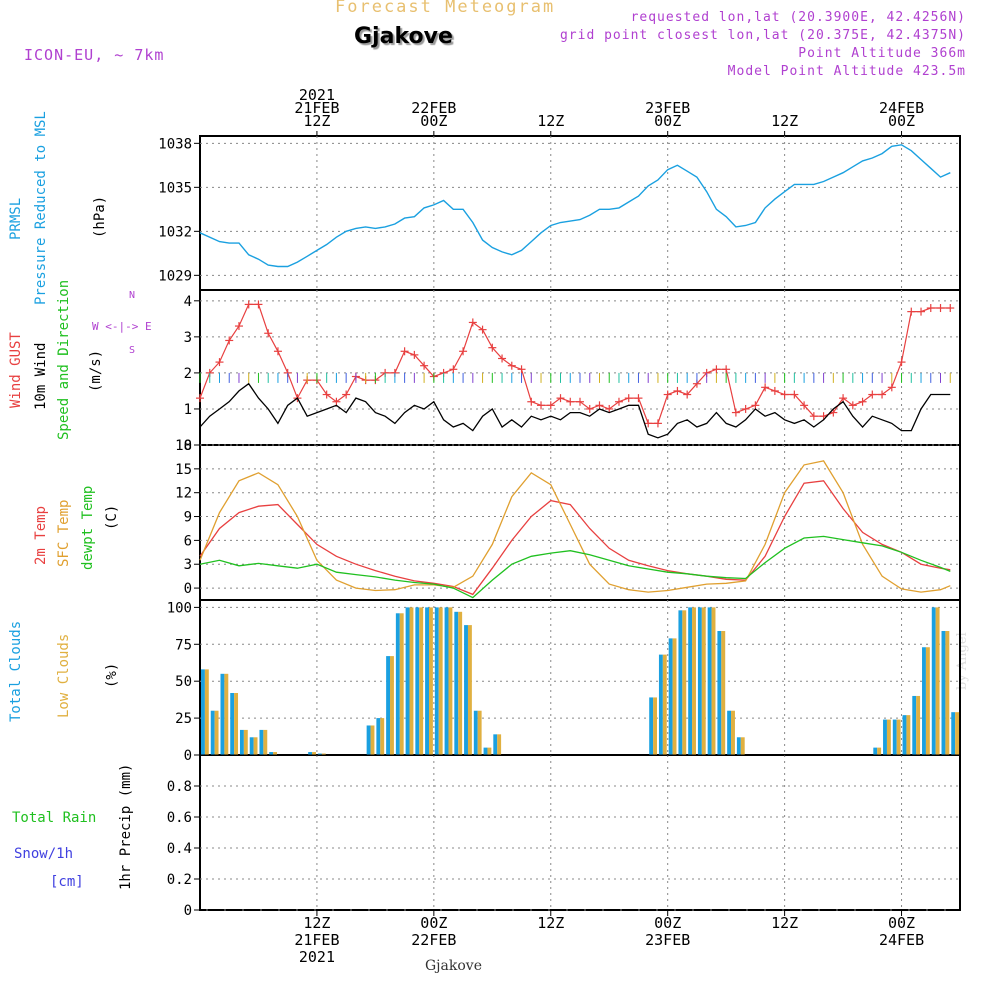 The width and height of the screenshot is (1000, 1000). What do you see at coordinates (179, 880) in the screenshot?
I see `y-tick-label: 0.2` at bounding box center [179, 880].